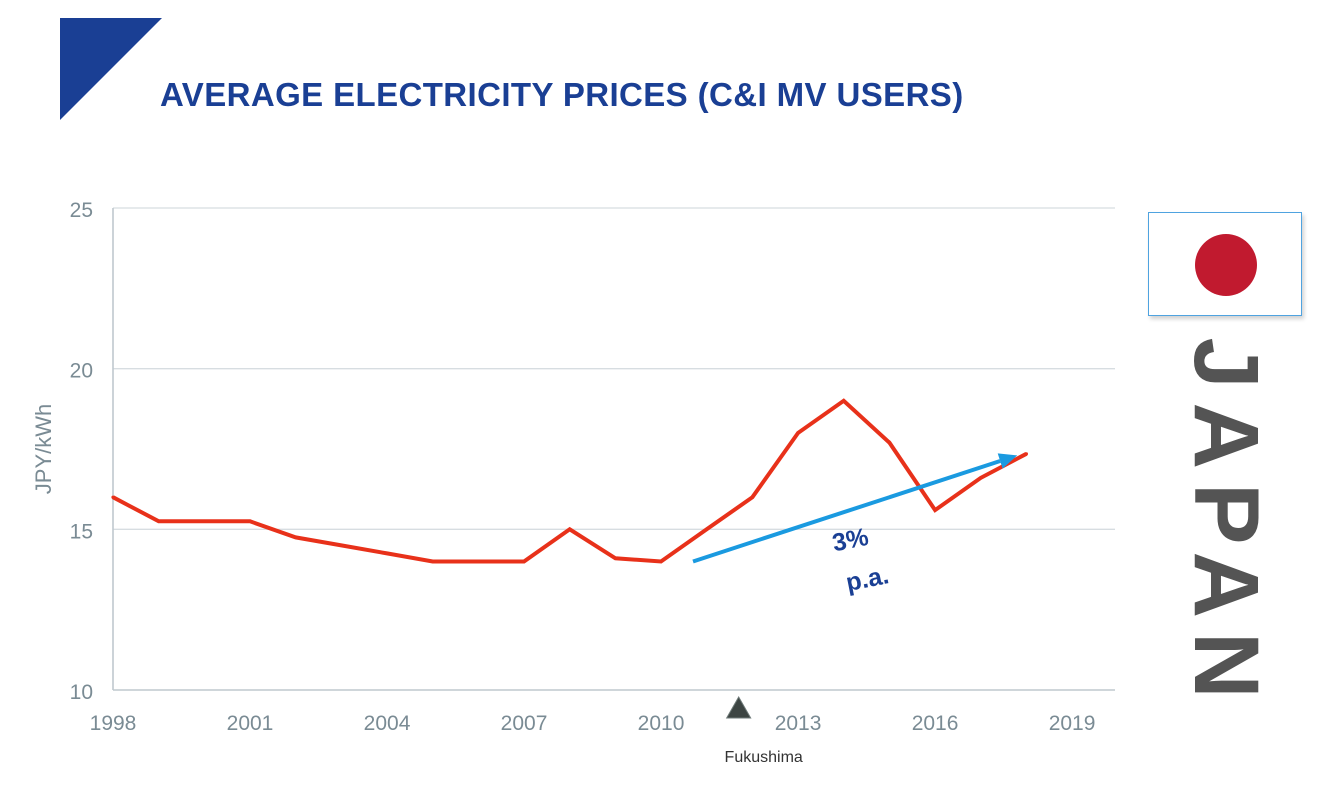  Describe the element at coordinates (1007, 461) in the screenshot. I see `trend-arrow-head` at that location.